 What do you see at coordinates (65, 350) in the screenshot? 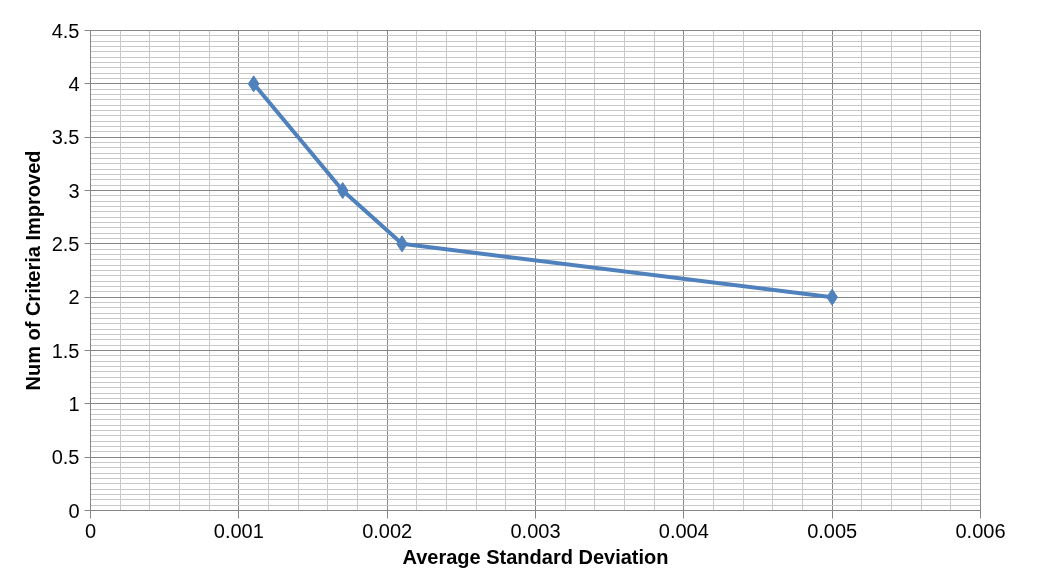
I see `y-tick-label: 1.5` at bounding box center [65, 350].